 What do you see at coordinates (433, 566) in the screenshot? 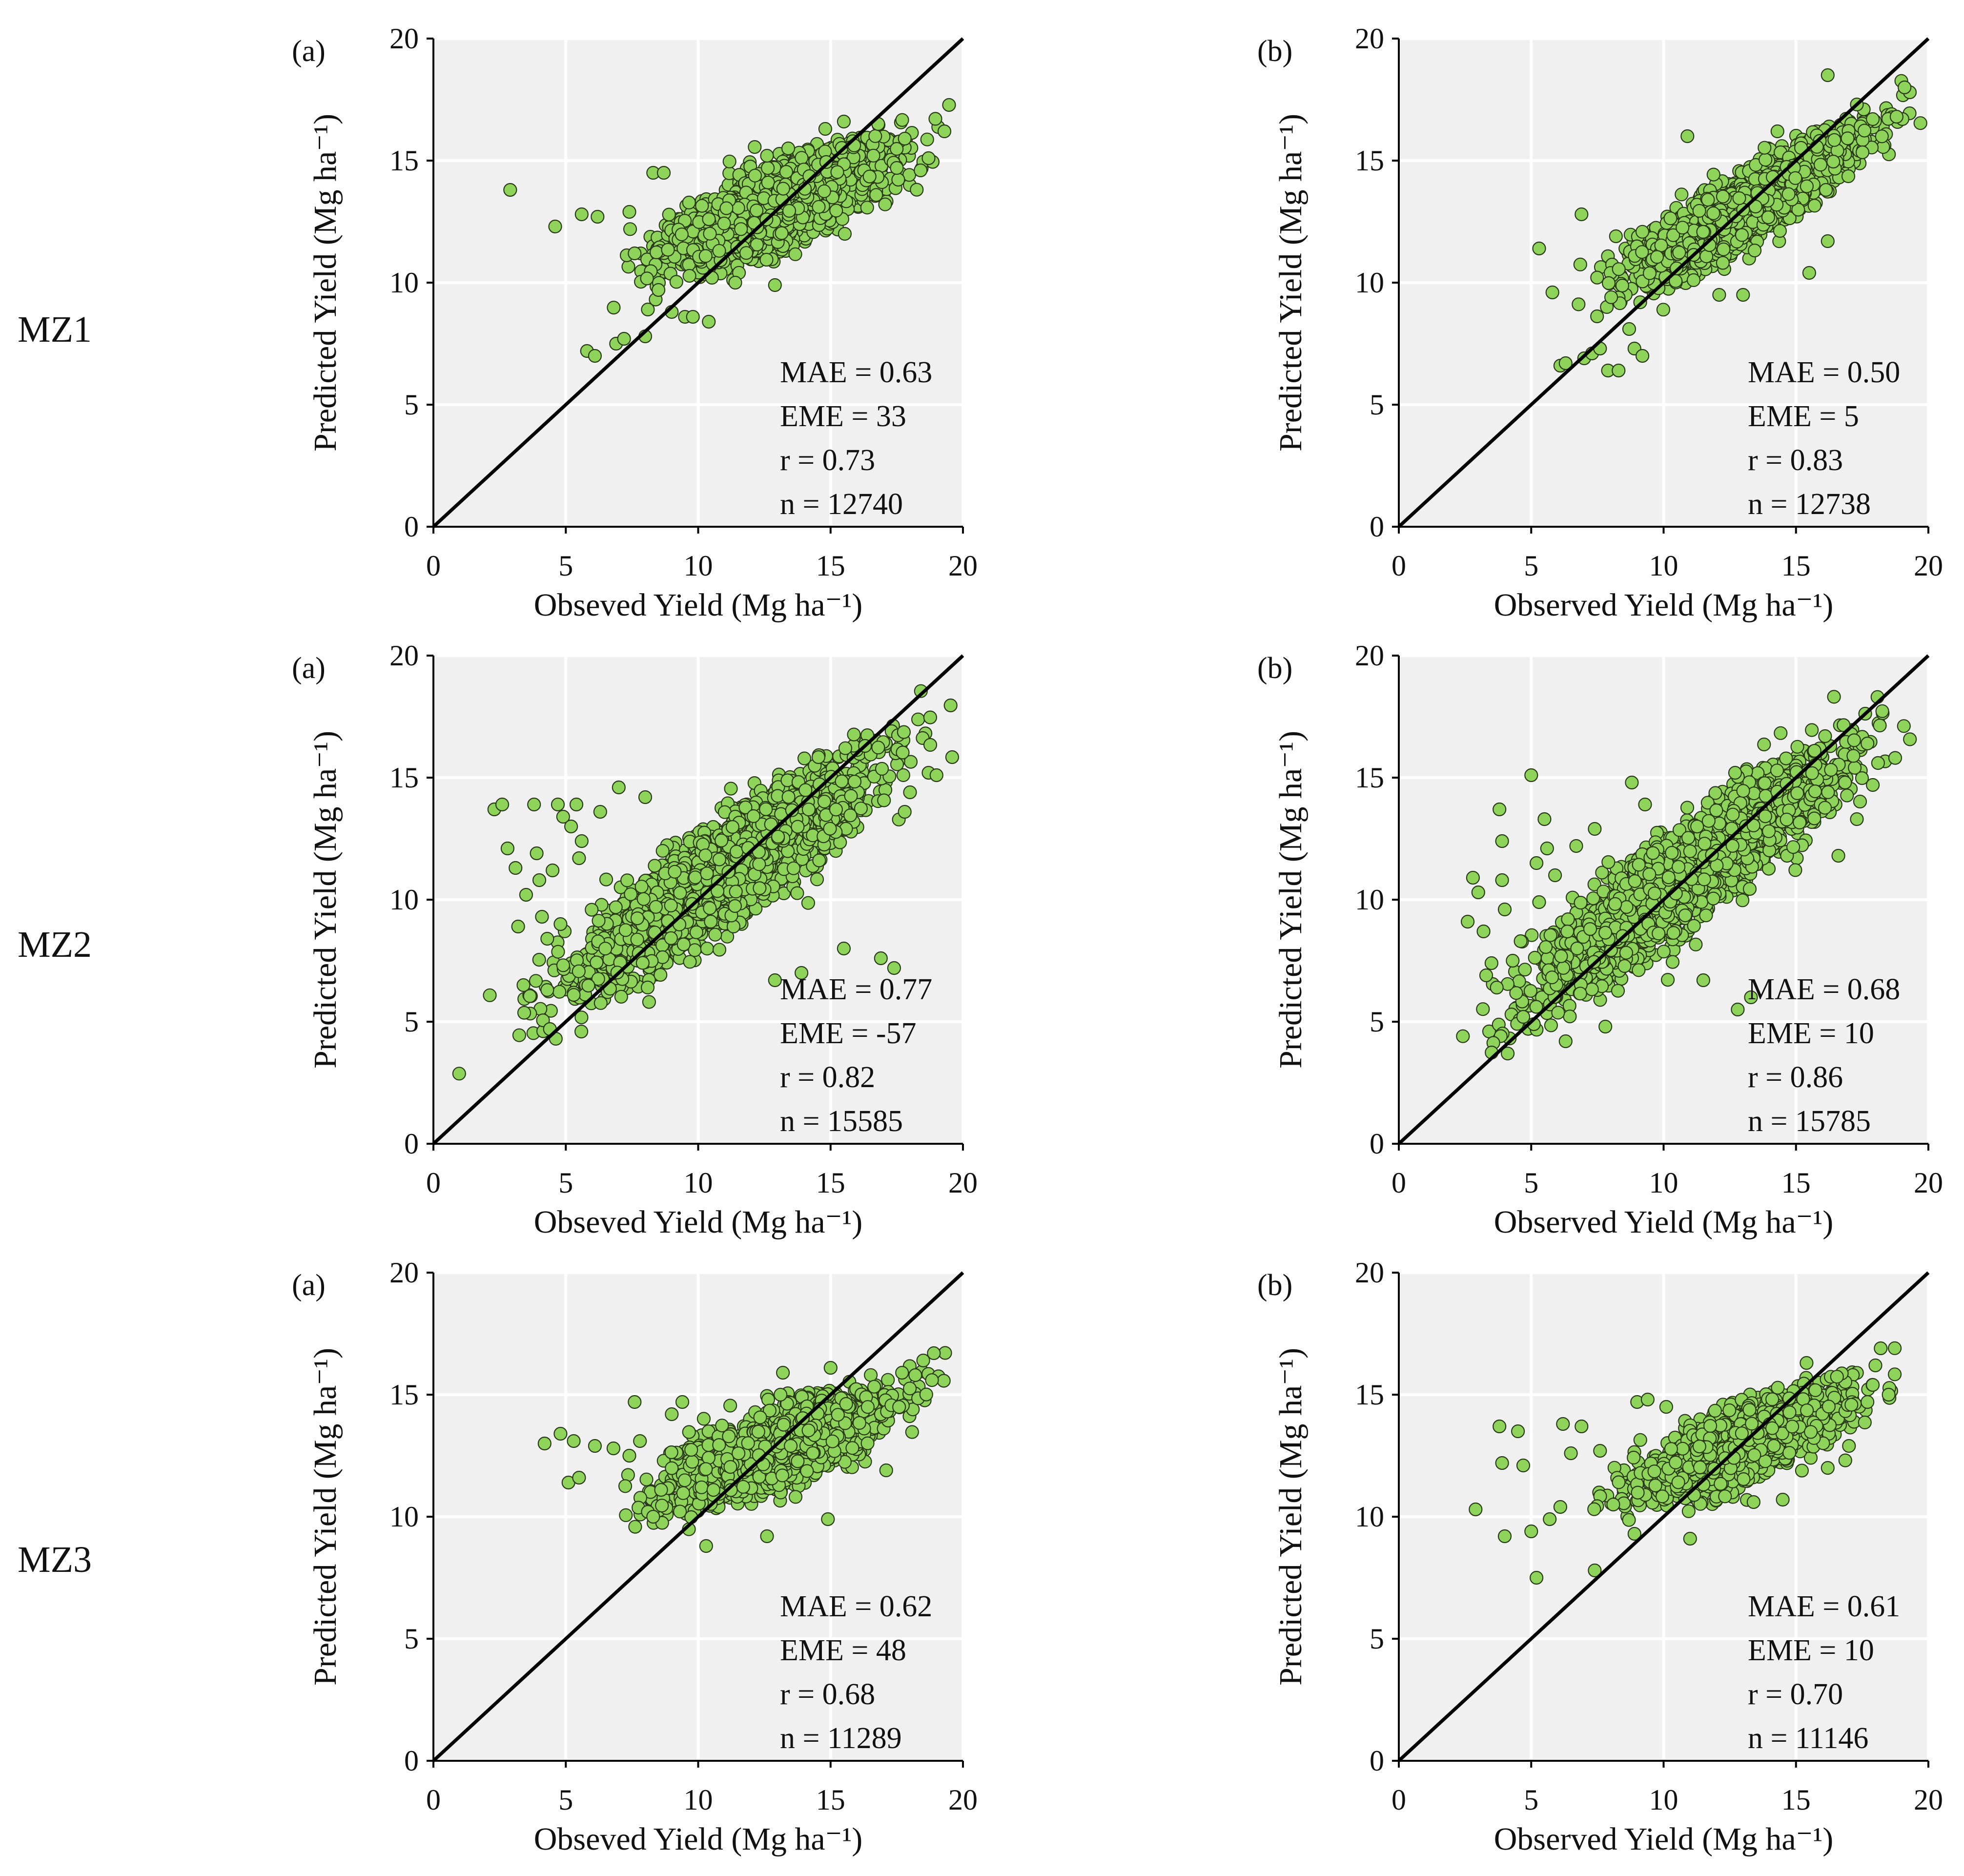
I see `x-tick-label: 0` at bounding box center [433, 566].